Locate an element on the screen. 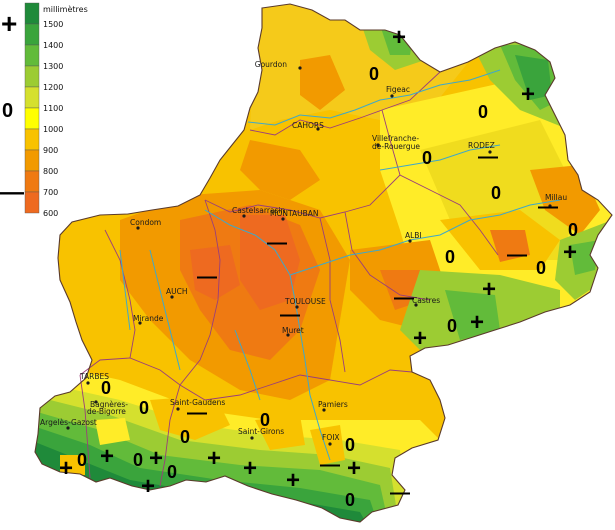 The image size is (615, 530). legend-class-label: 700 is located at coordinates (50, 192).